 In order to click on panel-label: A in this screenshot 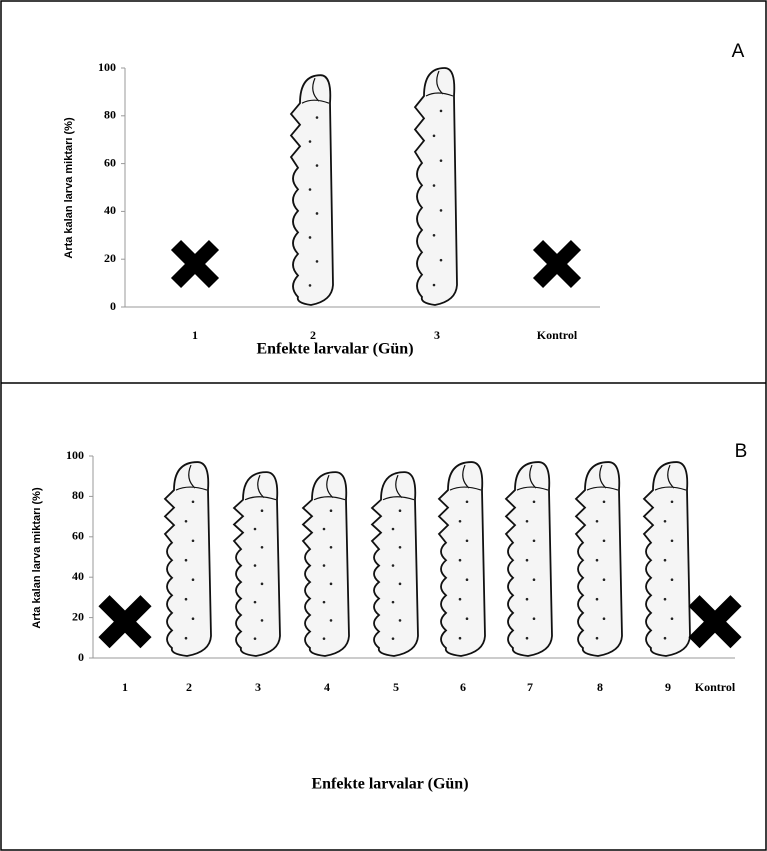, I will do `click(738, 51)`.